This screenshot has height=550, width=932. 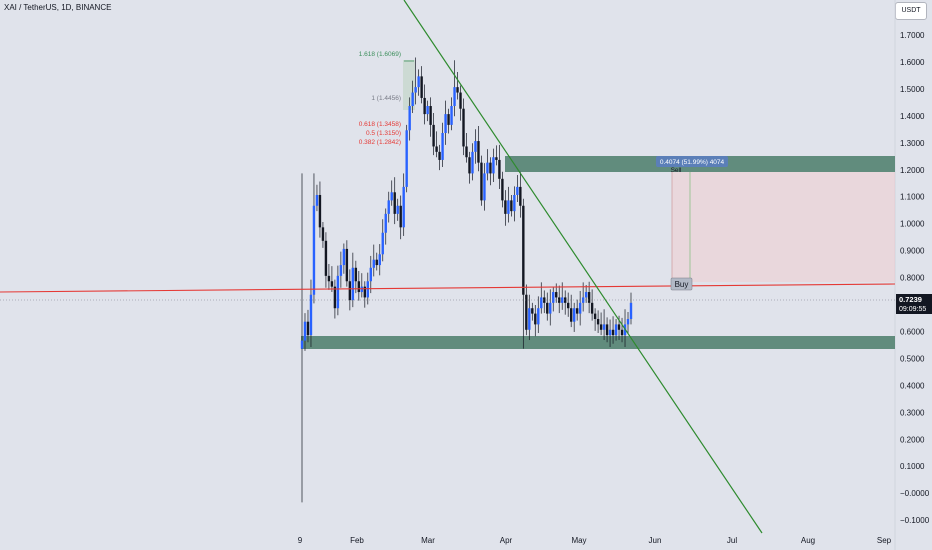 What do you see at coordinates (808, 540) in the screenshot?
I see `x-tick-label: Aug` at bounding box center [808, 540].